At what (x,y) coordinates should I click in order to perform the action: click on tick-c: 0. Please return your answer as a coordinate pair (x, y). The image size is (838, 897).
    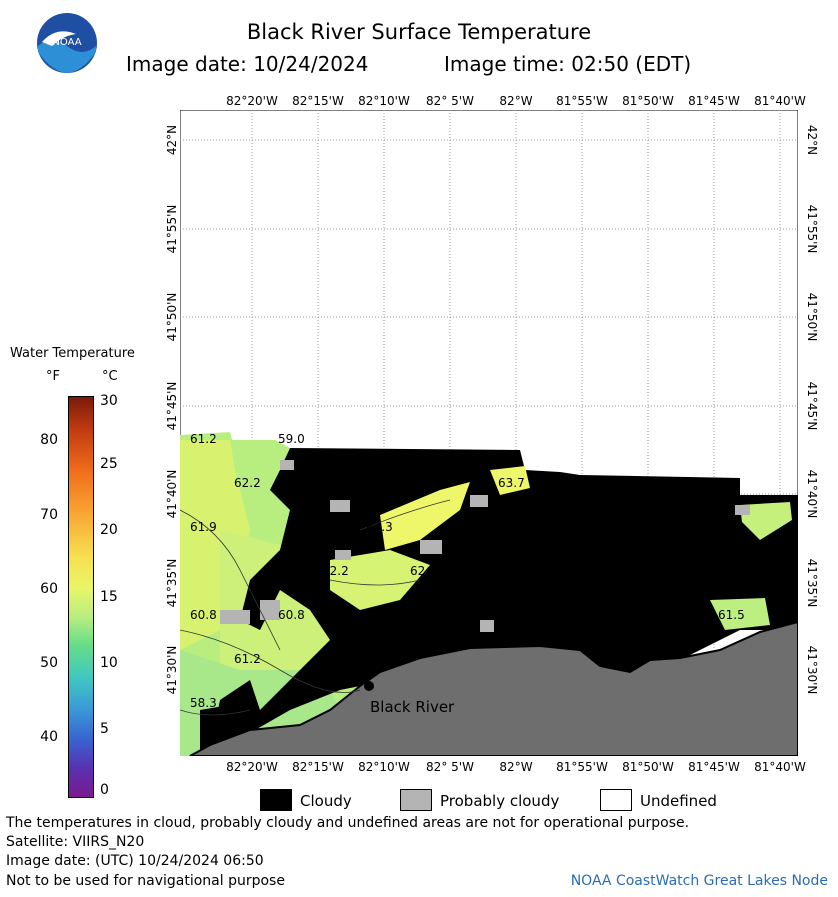
    Looking at the image, I should click on (104, 790).